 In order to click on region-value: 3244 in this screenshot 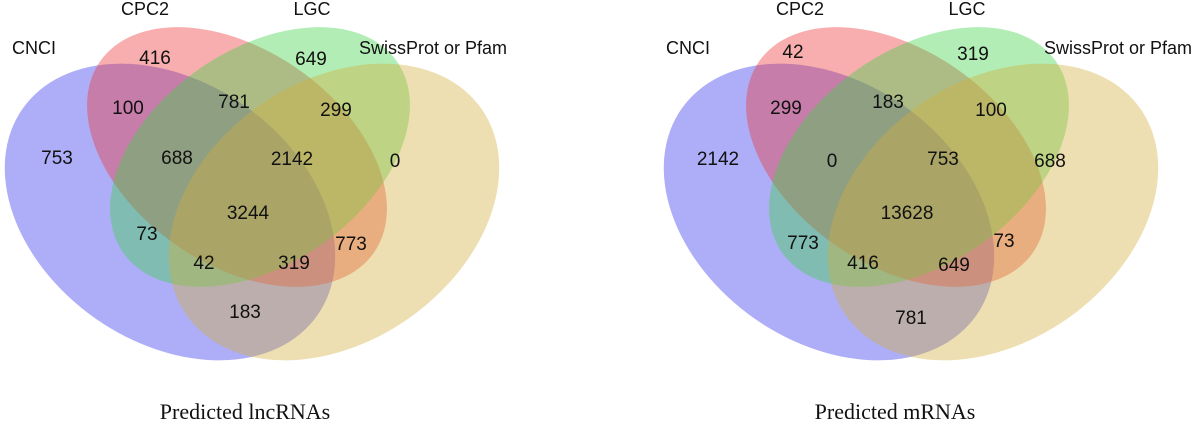, I will do `click(248, 213)`.